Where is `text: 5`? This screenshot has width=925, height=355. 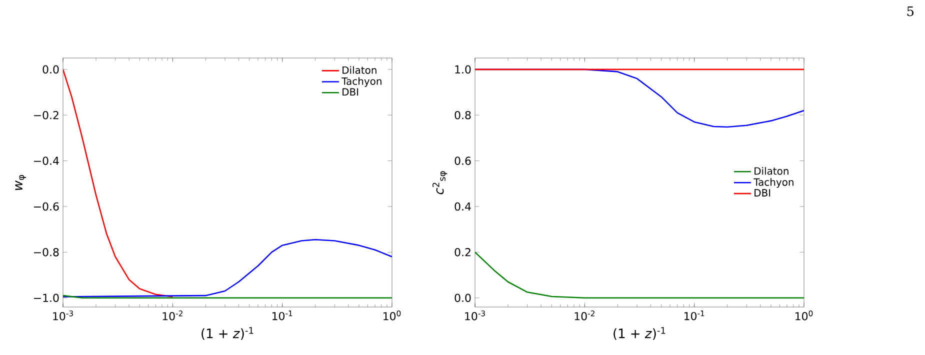
text: 5 is located at coordinates (910, 11).